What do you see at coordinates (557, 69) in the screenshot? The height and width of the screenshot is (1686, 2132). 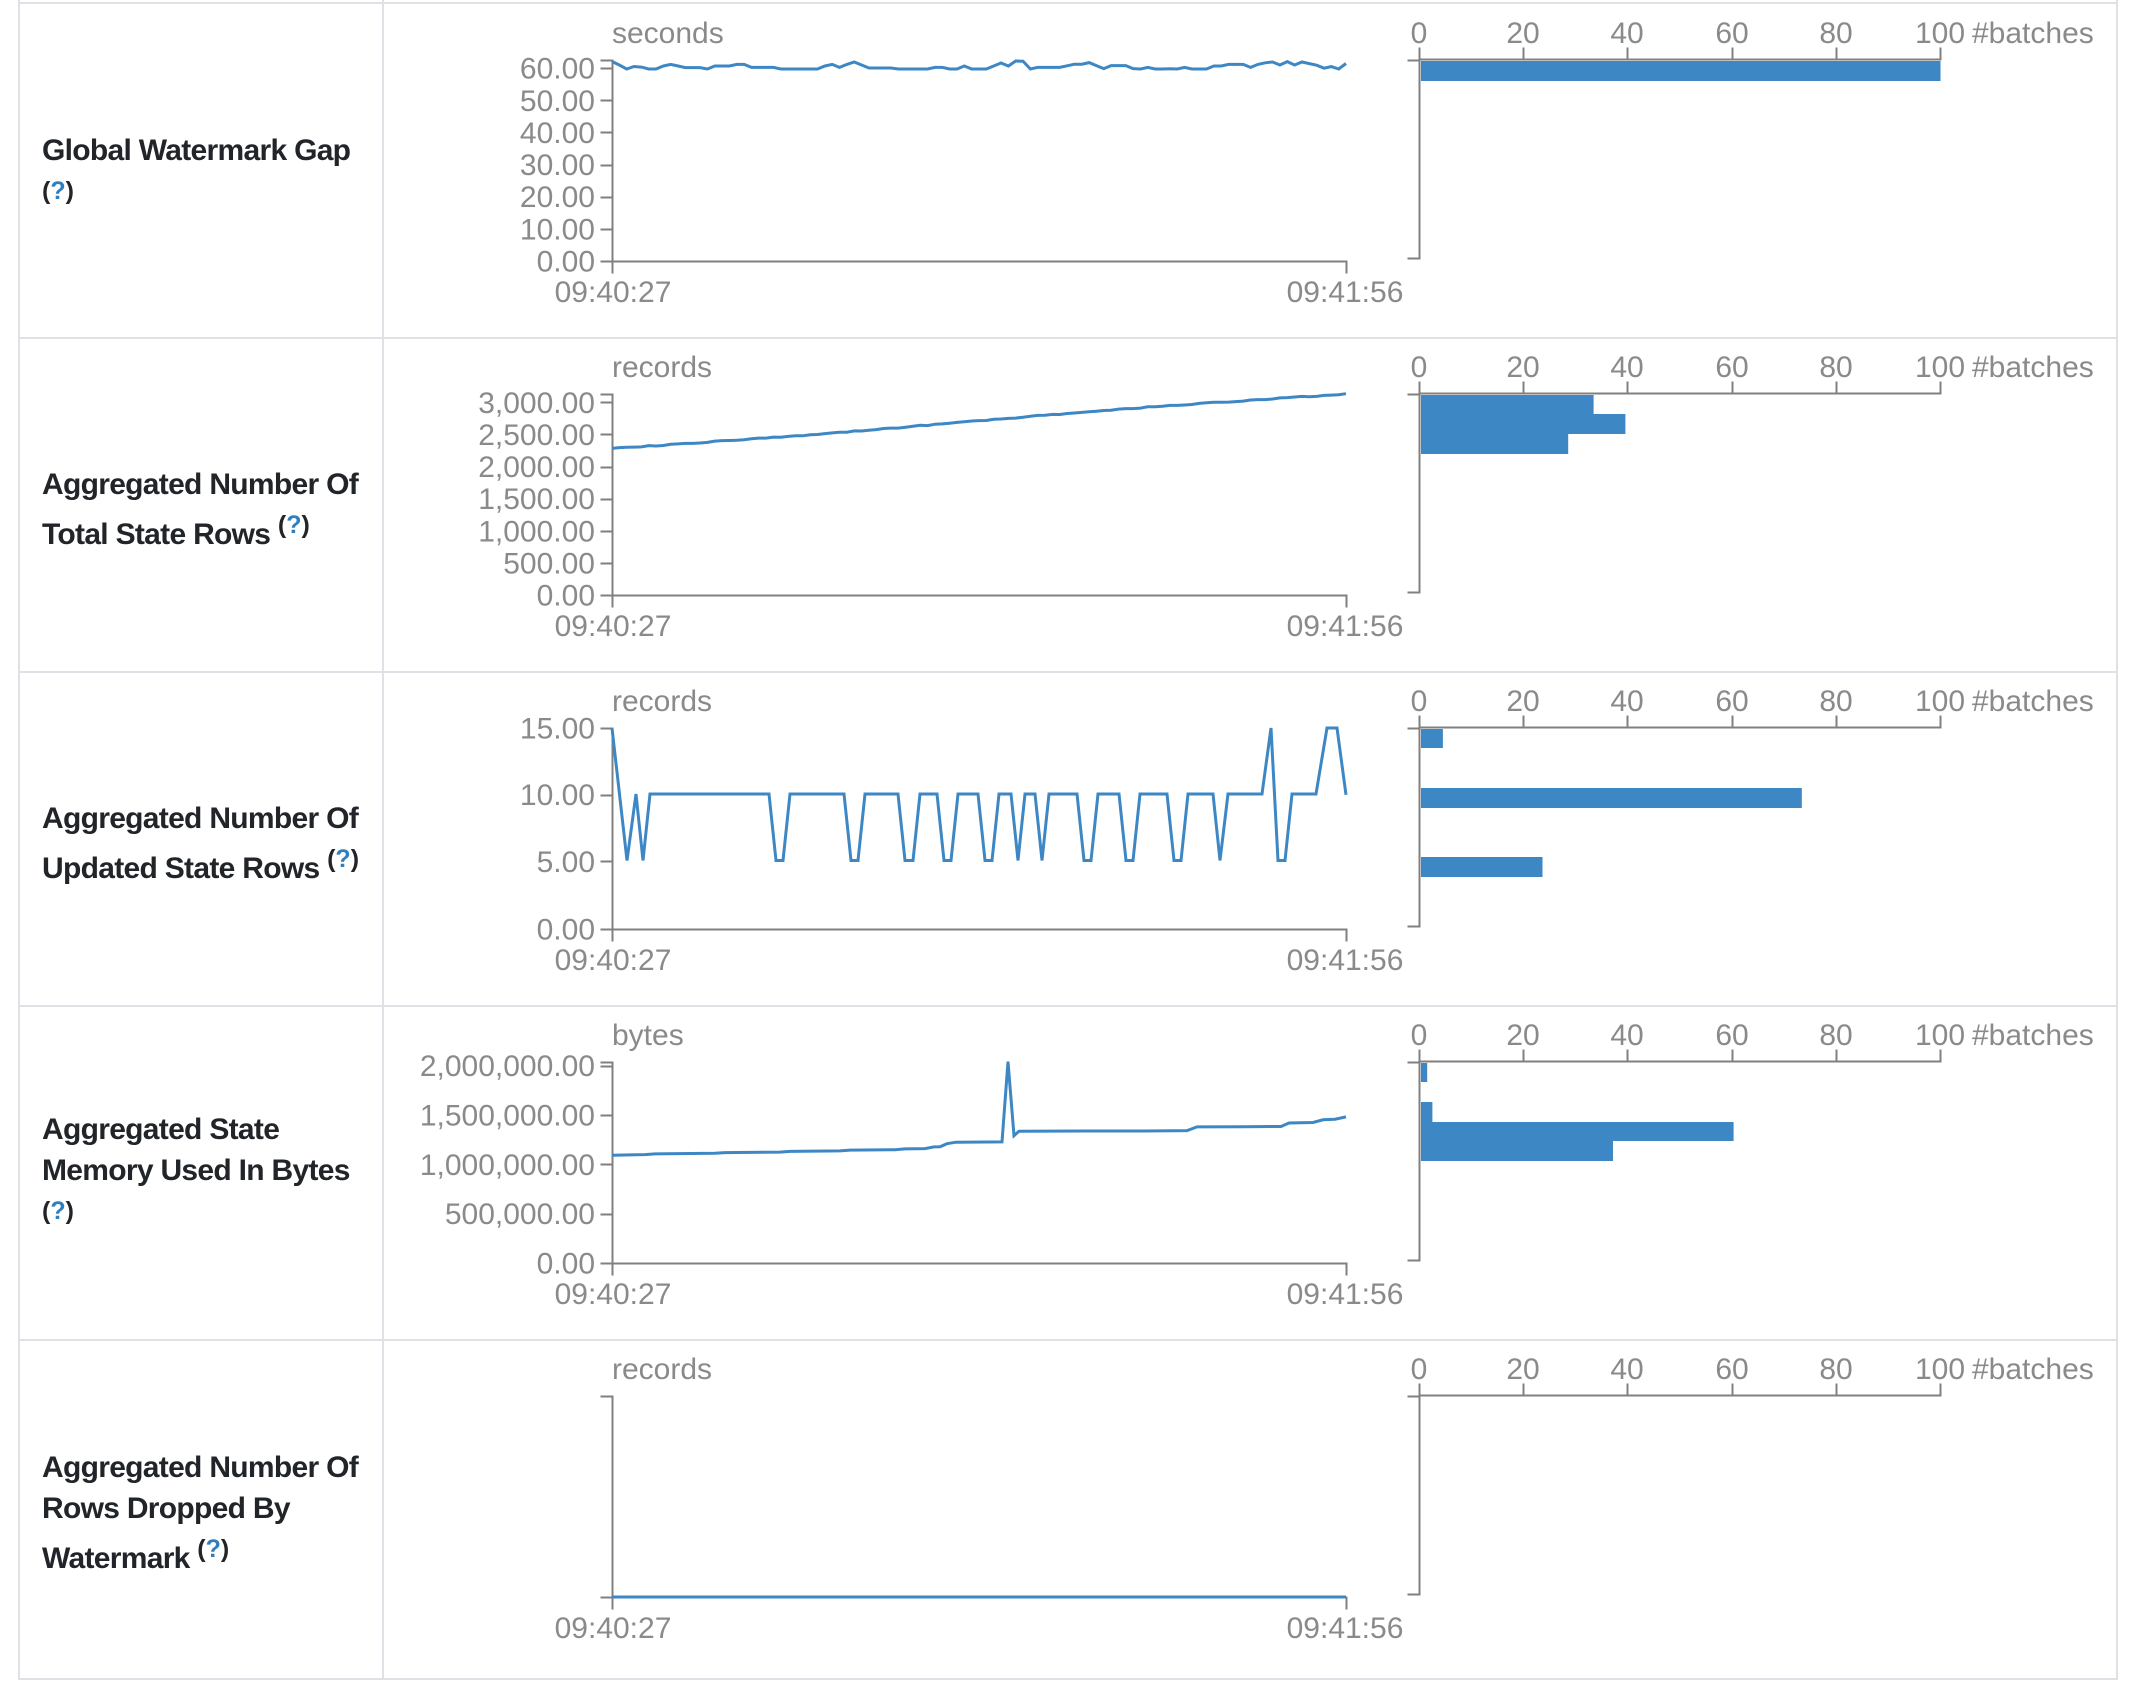 I see `svg-text: 60.00` at bounding box center [557, 69].